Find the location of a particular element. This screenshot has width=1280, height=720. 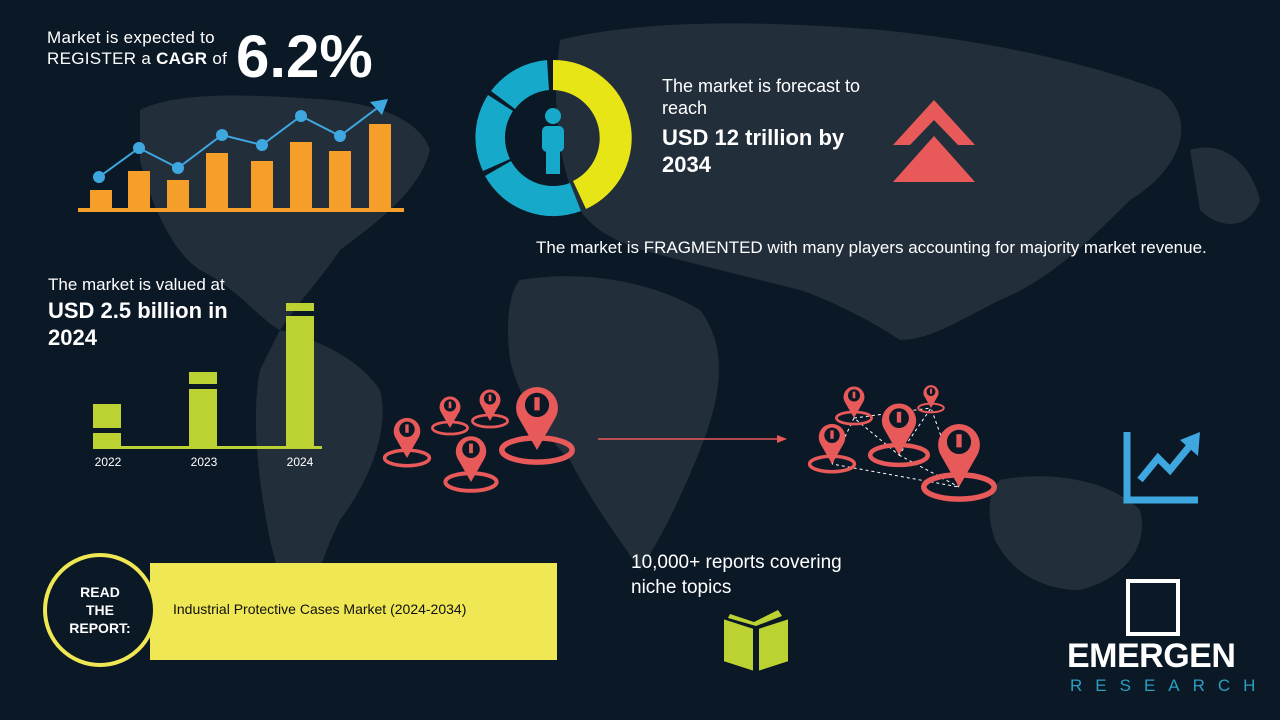

year-label: 2024 is located at coordinates (300, 462).